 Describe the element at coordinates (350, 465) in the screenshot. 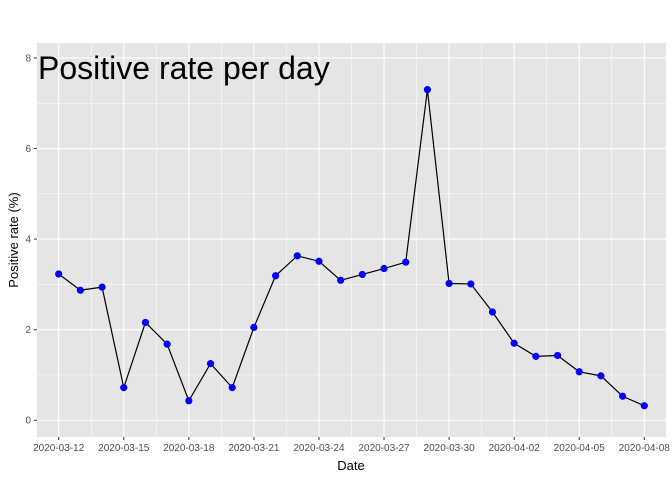

I see `x-axis-title: Date` at that location.